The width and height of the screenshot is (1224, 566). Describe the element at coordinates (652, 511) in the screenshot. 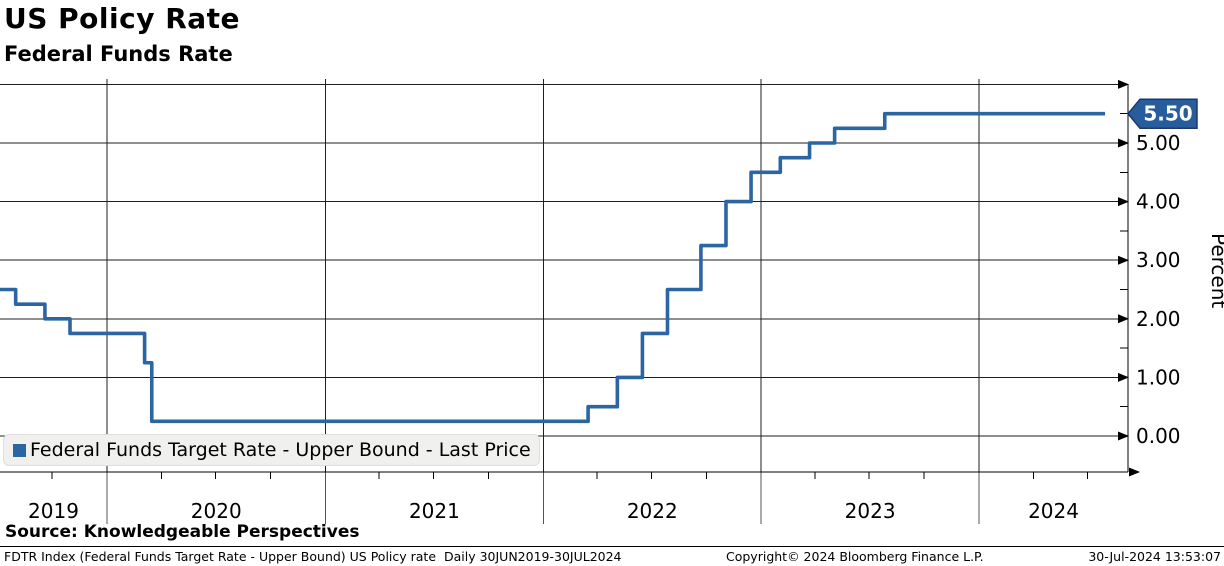

I see `x-tick-label: 2022` at that location.